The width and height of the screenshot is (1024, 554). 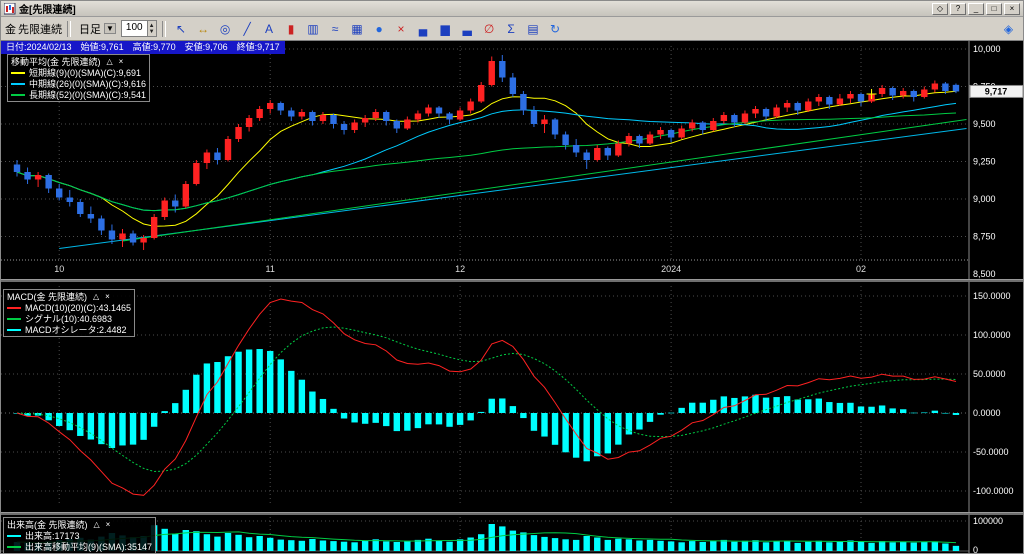 I want to click on zoom-tool-button: ◎, so click(x=225, y=28).